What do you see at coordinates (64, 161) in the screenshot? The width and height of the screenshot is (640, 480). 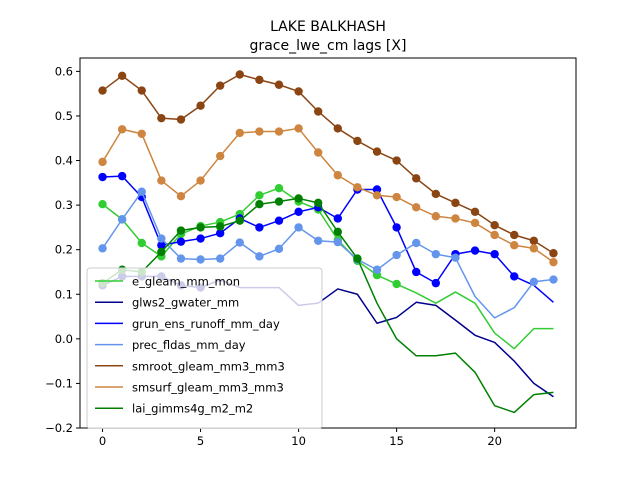 I see `y-tick-label: 0.4` at bounding box center [64, 161].